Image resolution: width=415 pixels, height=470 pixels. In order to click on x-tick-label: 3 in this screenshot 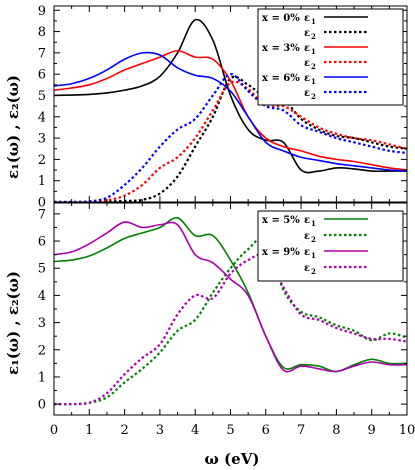, I will do `click(160, 430)`.